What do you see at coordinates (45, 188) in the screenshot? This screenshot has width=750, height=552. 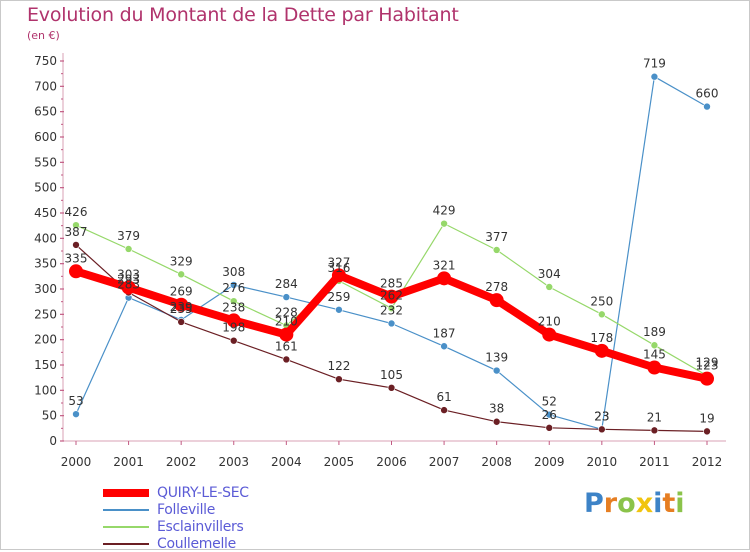 I see `y-tick-label: 500` at bounding box center [45, 188].